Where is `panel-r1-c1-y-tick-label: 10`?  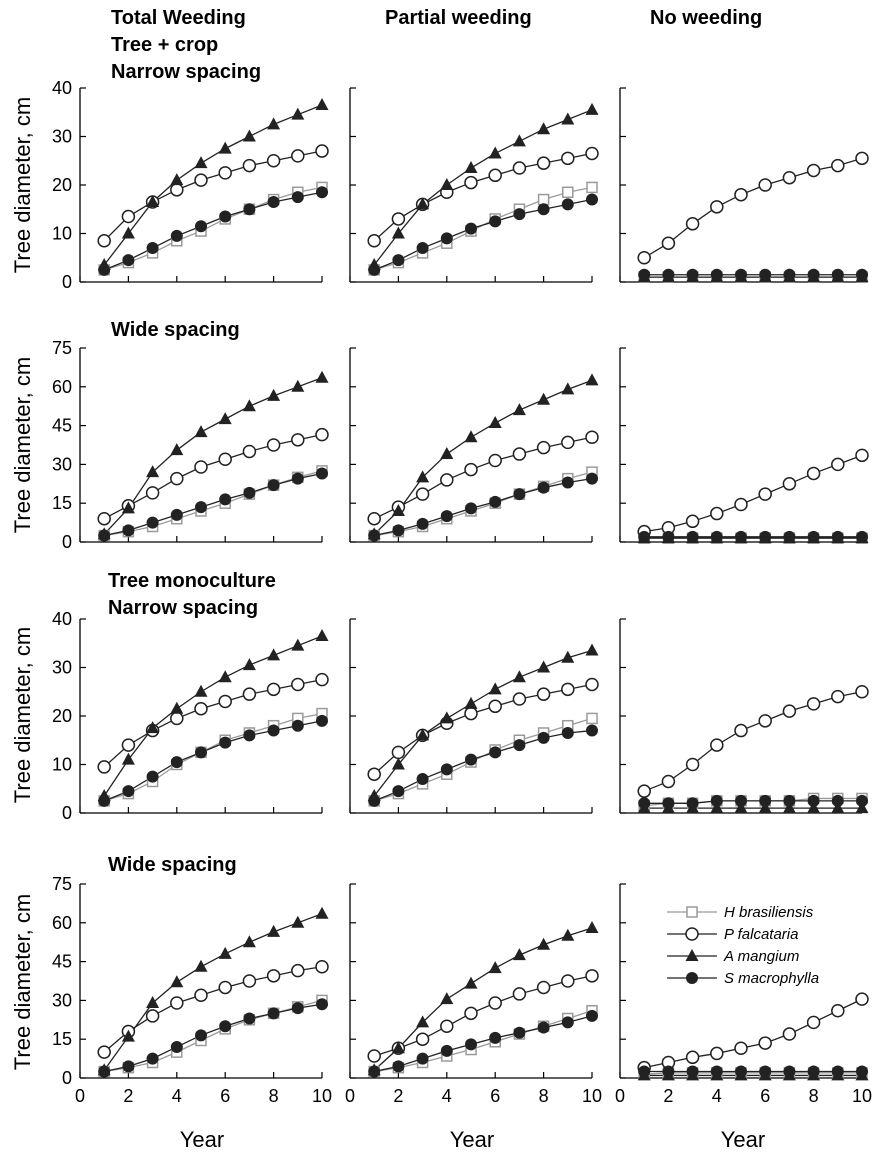 panel-r1-c1-y-tick-label: 10 is located at coordinates (62, 234).